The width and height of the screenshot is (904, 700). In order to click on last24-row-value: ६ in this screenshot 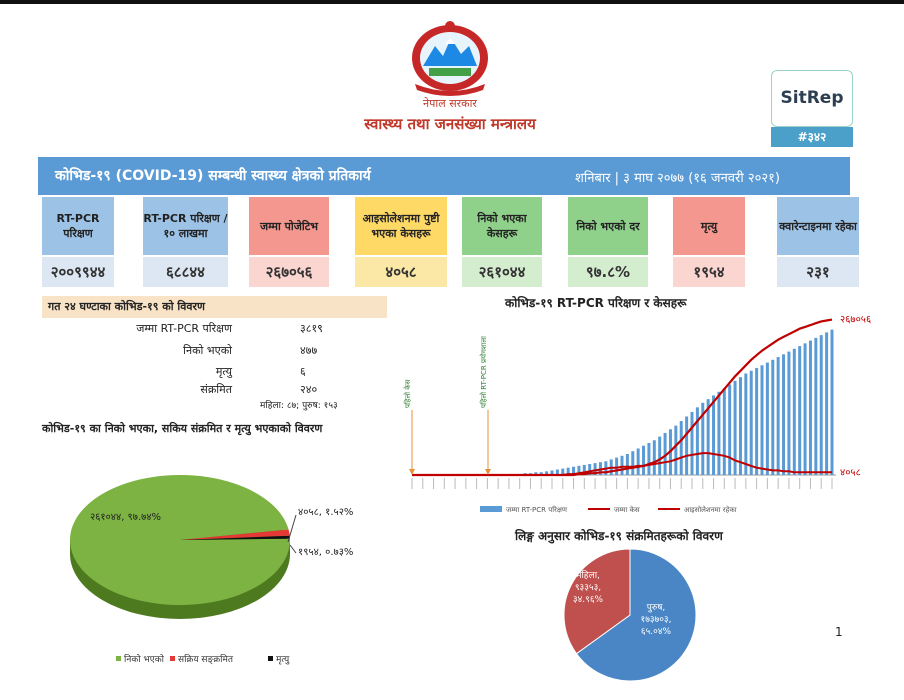, I will do `click(303, 371)`.